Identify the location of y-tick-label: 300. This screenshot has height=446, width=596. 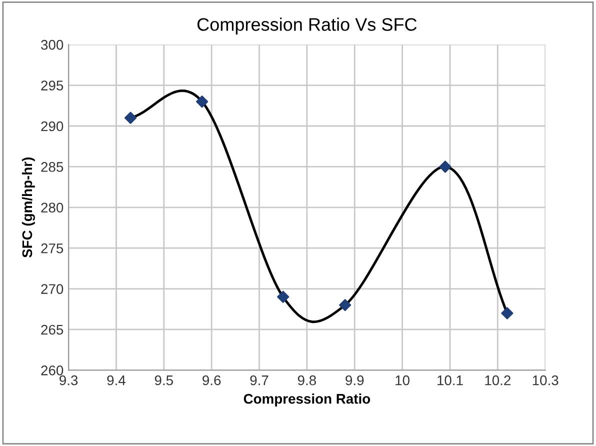
(52, 45).